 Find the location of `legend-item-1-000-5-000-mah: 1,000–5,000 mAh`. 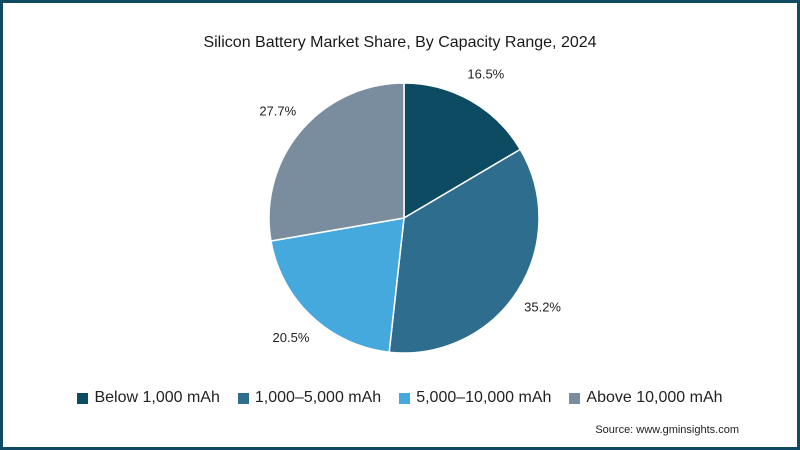

legend-item-1-000-5-000-mah: 1,000–5,000 mAh is located at coordinates (309, 398).